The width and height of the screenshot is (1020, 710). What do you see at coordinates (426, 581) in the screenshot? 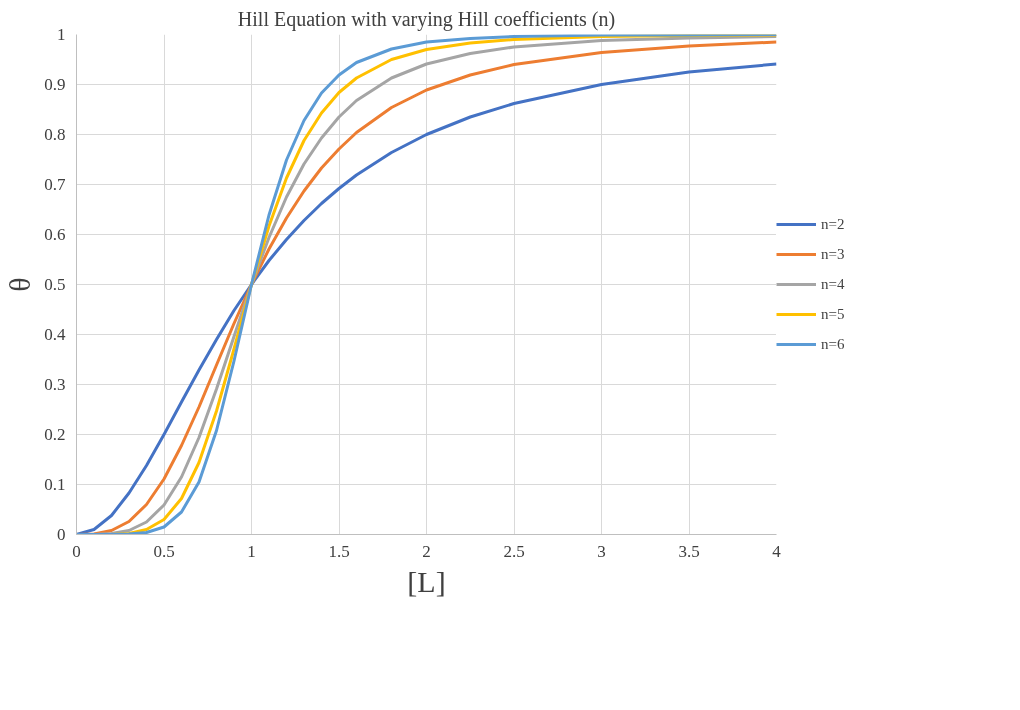
I see `x-axis-title: [L]` at bounding box center [426, 581].